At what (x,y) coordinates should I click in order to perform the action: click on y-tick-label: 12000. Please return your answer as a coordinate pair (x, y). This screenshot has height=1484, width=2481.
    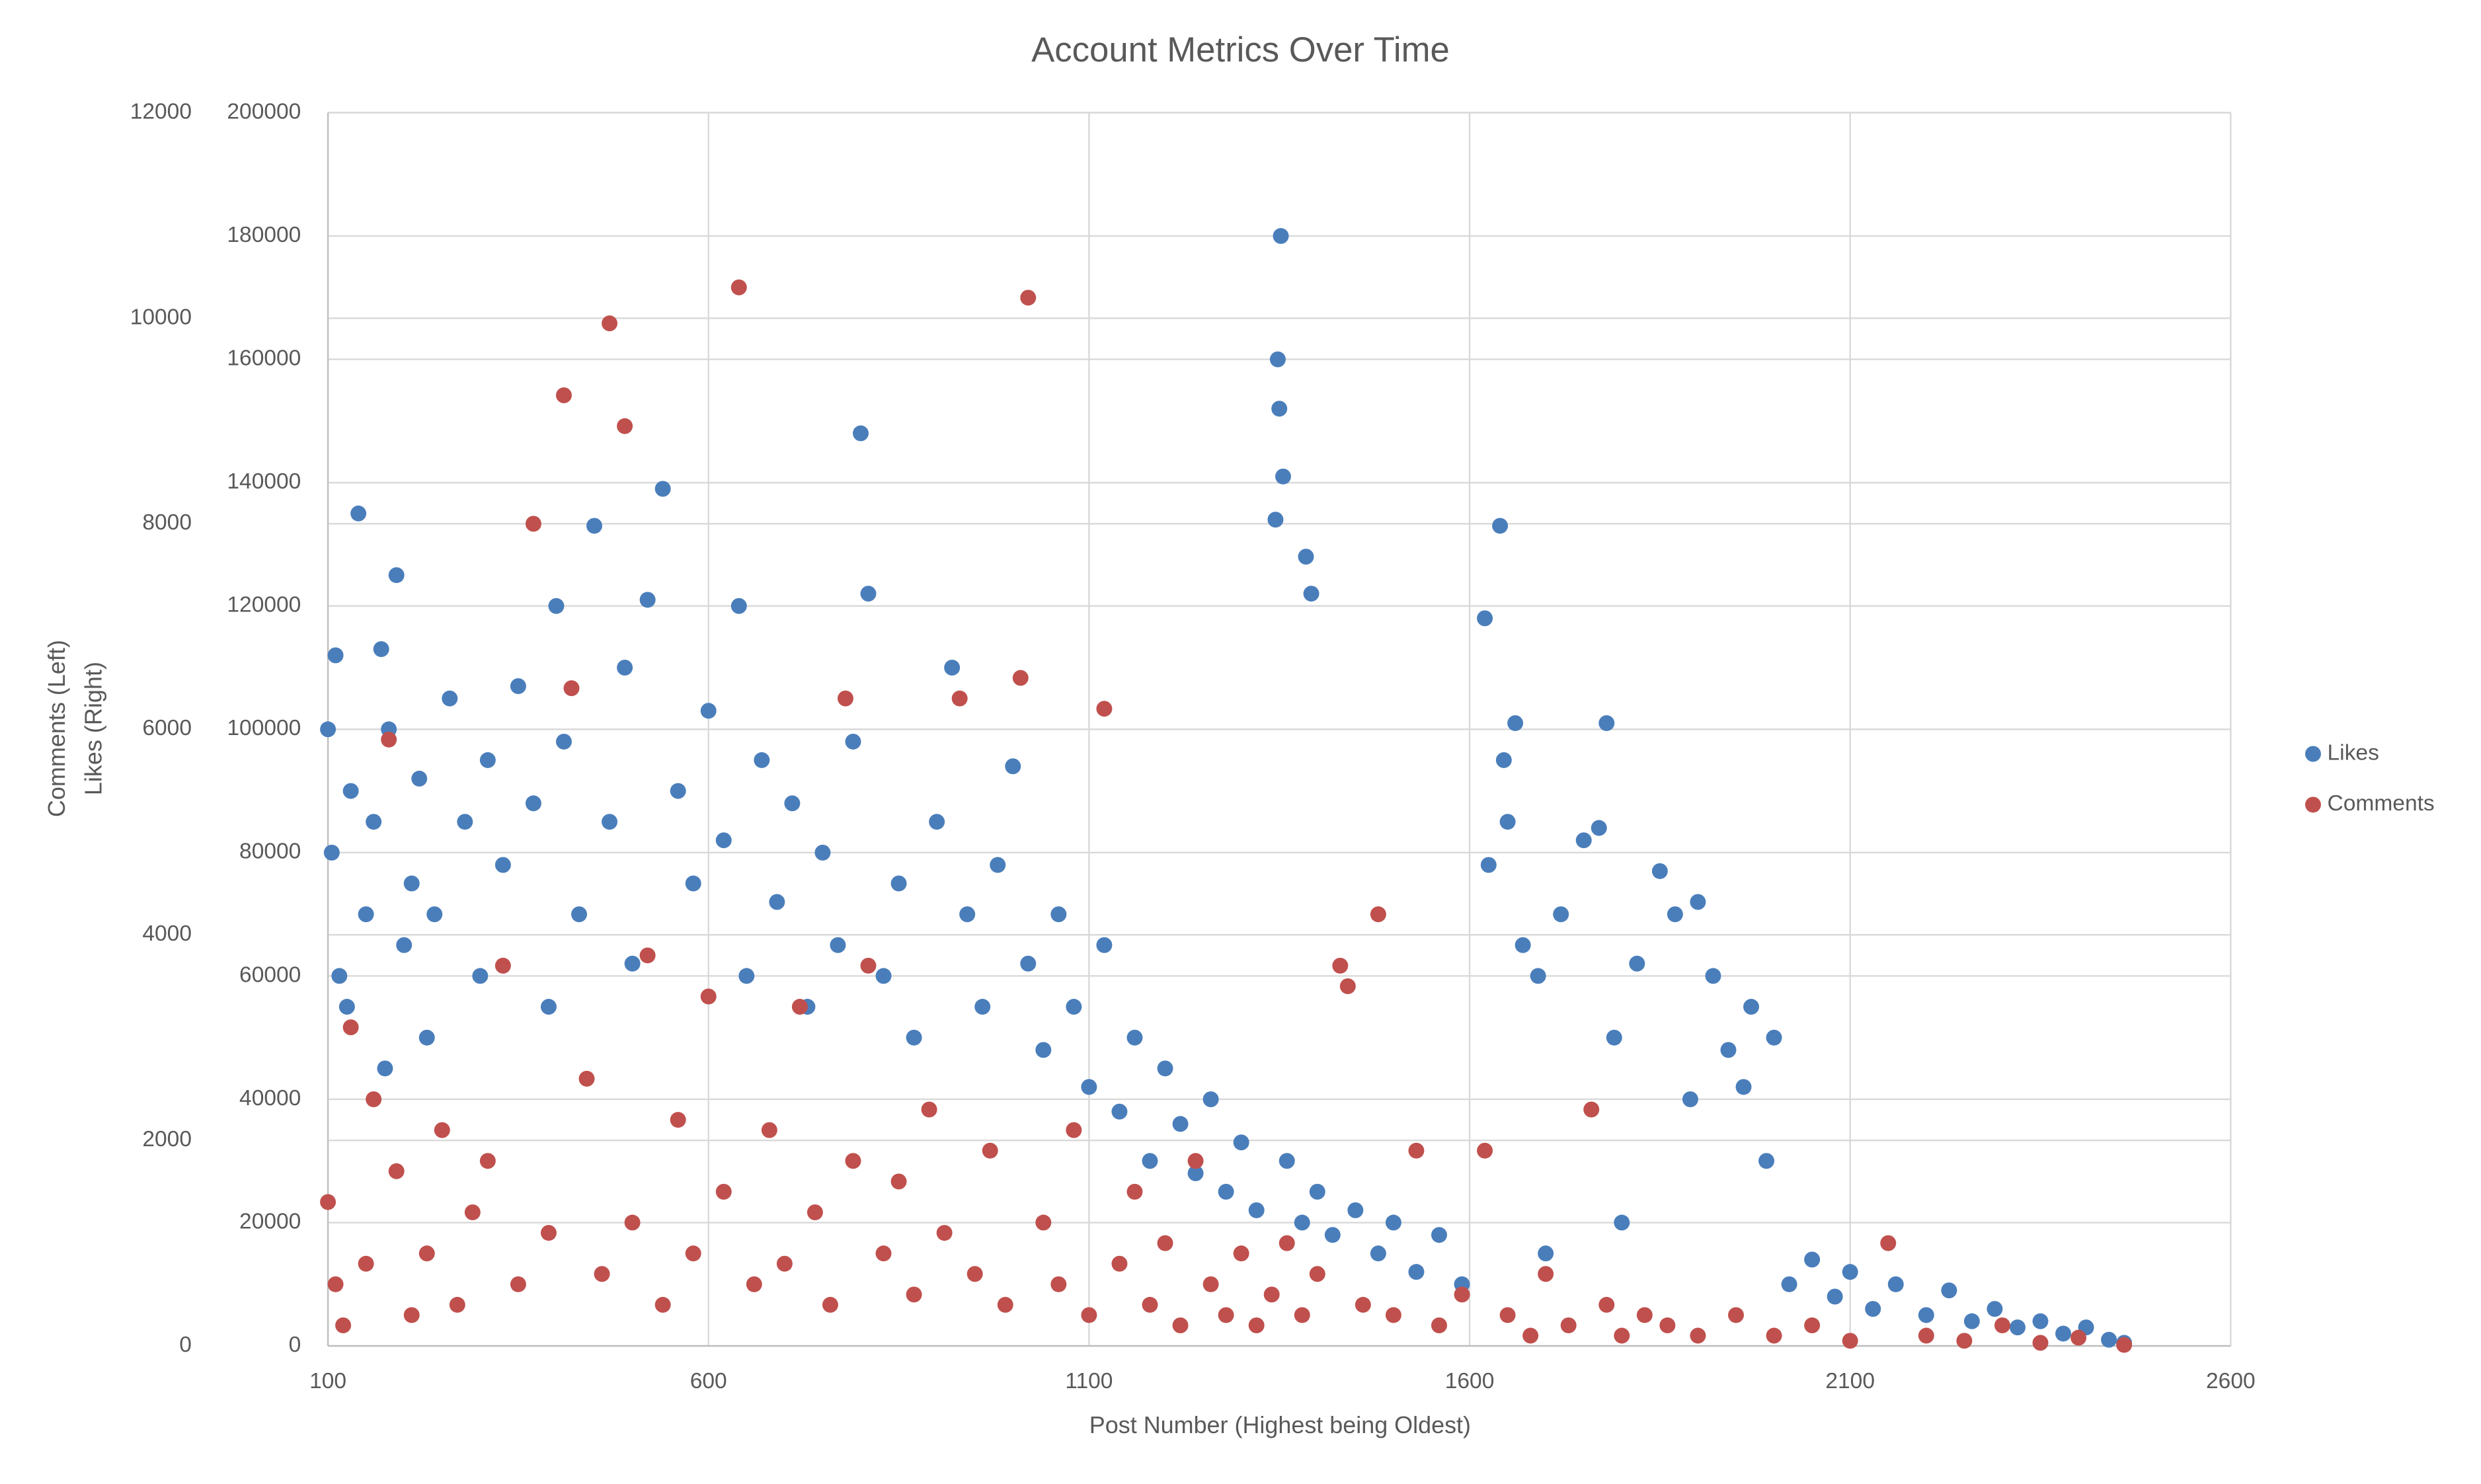
    Looking at the image, I should click on (161, 111).